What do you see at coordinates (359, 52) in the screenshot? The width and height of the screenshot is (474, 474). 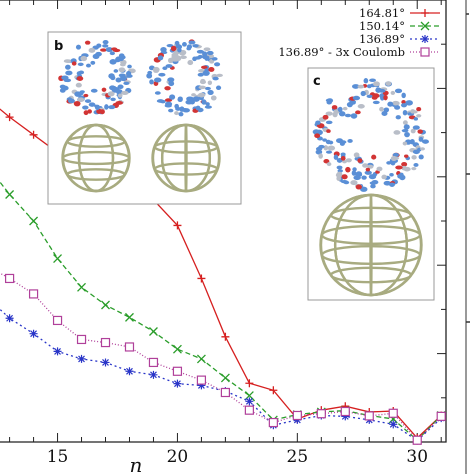 I see `legend-entry: 136.89° - 3x Coulomb` at bounding box center [359, 52].